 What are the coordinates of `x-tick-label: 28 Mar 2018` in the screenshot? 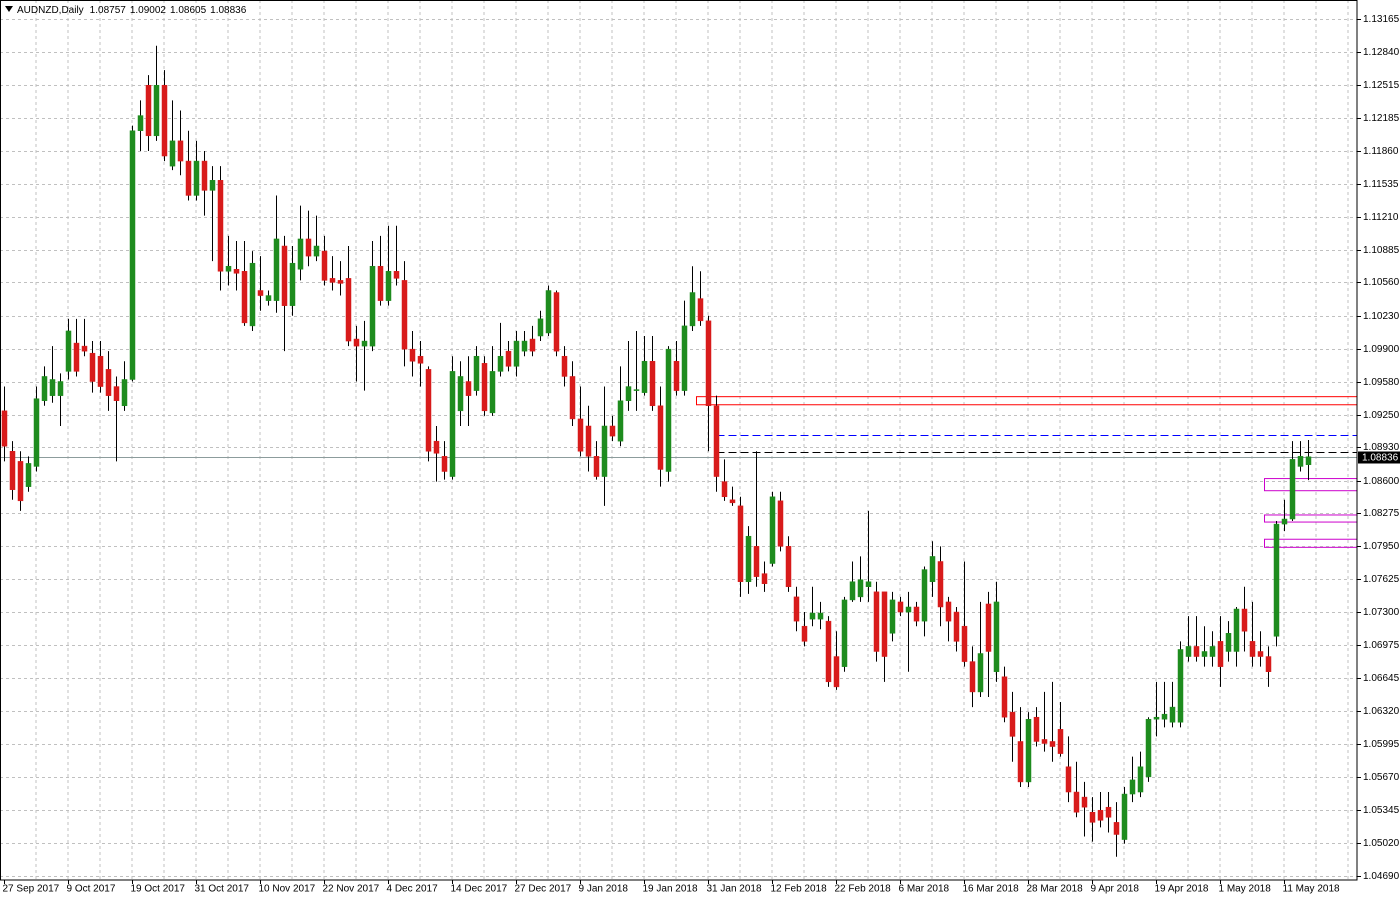 It's located at (1055, 889).